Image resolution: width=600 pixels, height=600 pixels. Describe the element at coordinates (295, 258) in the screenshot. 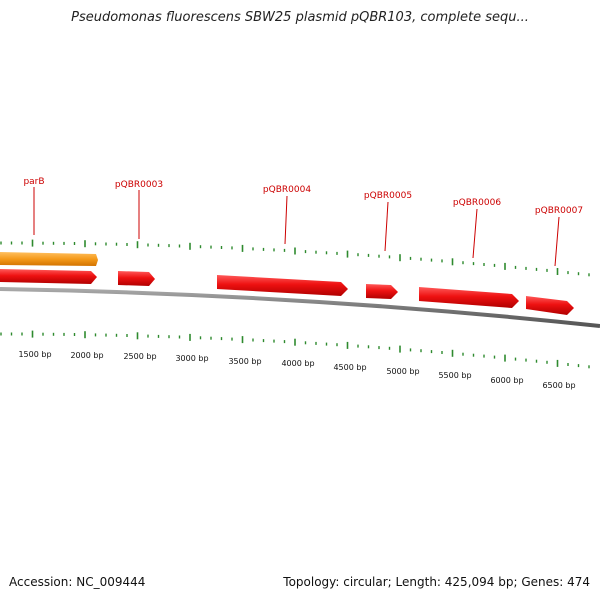

I see `upper-tick-ruler` at that location.